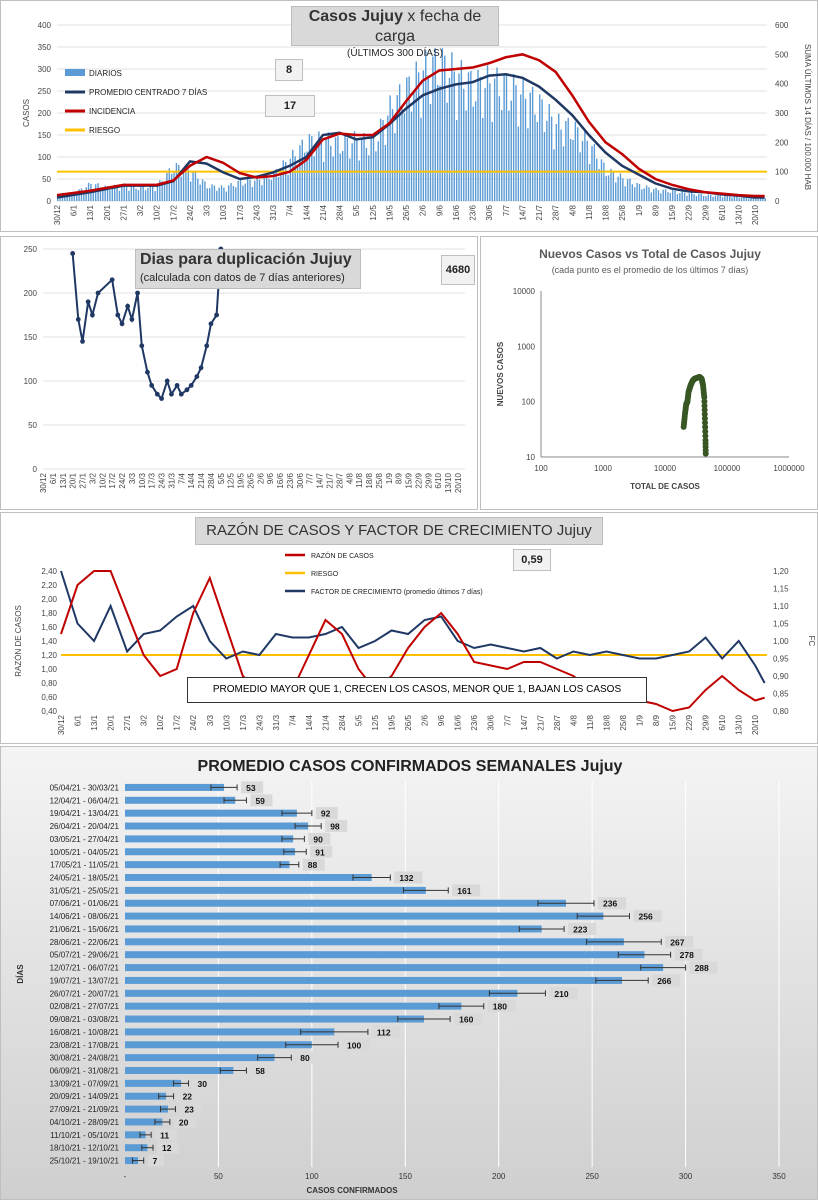 The height and width of the screenshot is (1200, 818). I want to click on ratio-value-box: 0,59, so click(532, 560).